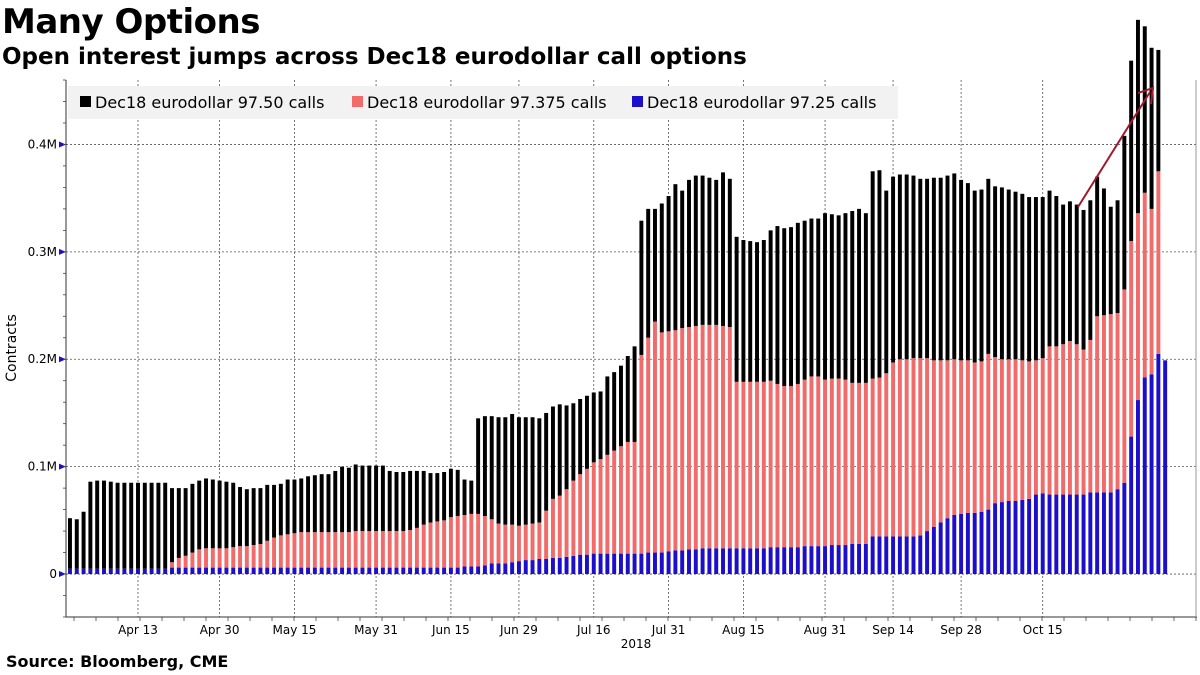 This screenshot has height=675, width=1200. What do you see at coordinates (450, 630) in the screenshot?
I see `x-tick-label: Jun 15` at bounding box center [450, 630].